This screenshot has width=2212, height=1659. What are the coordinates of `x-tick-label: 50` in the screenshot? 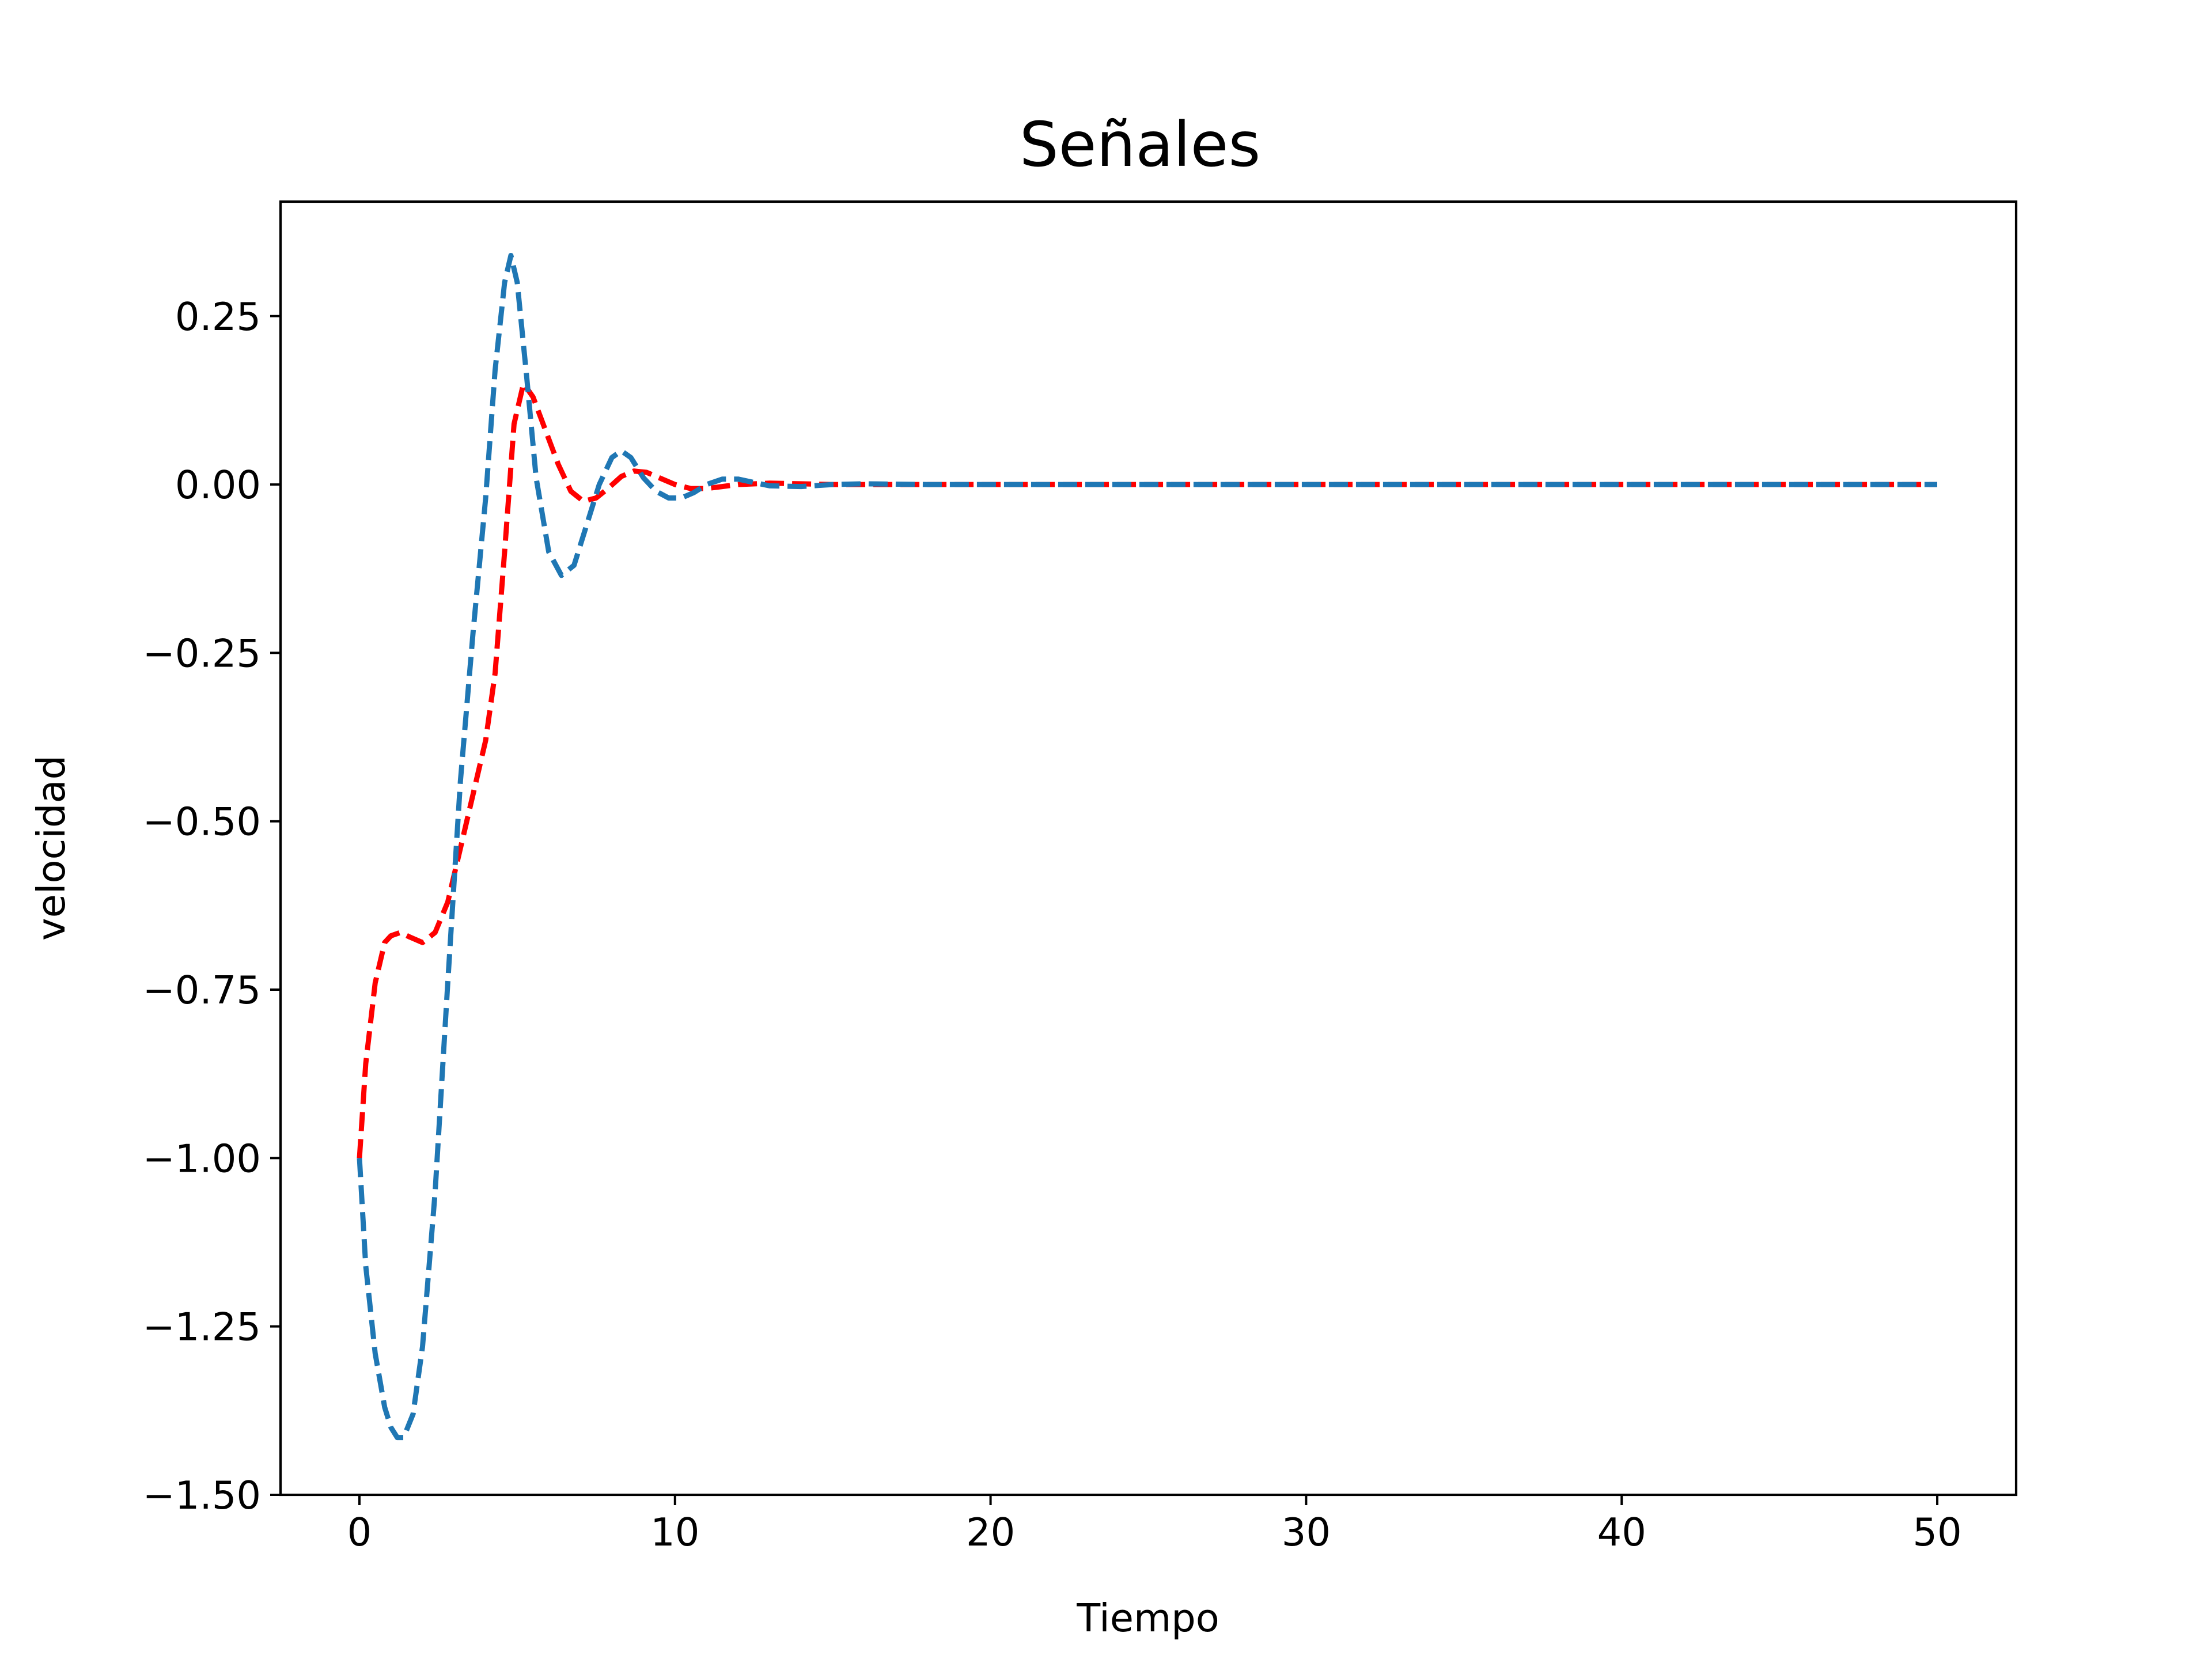 It's located at (1936, 1532).